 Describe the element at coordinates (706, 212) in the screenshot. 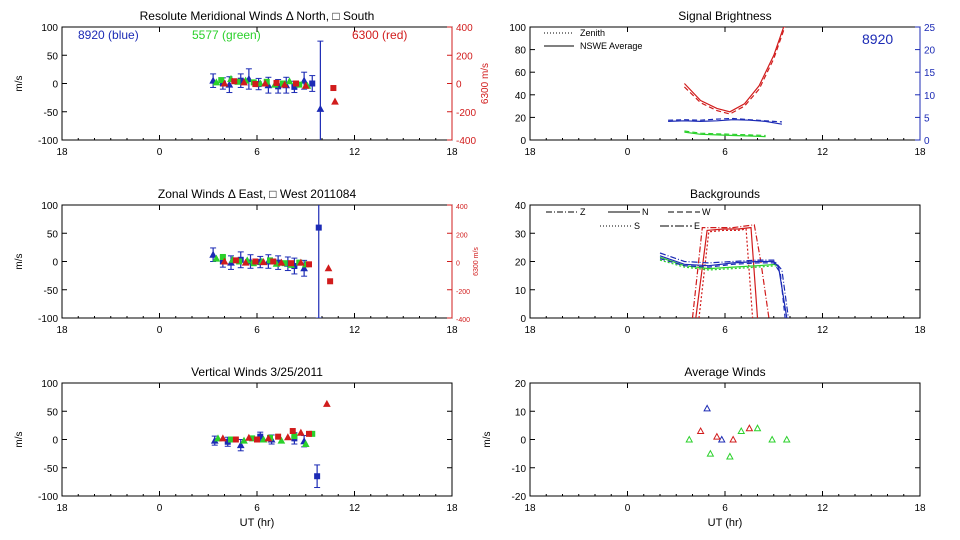

I see `legend-label-W: W` at that location.